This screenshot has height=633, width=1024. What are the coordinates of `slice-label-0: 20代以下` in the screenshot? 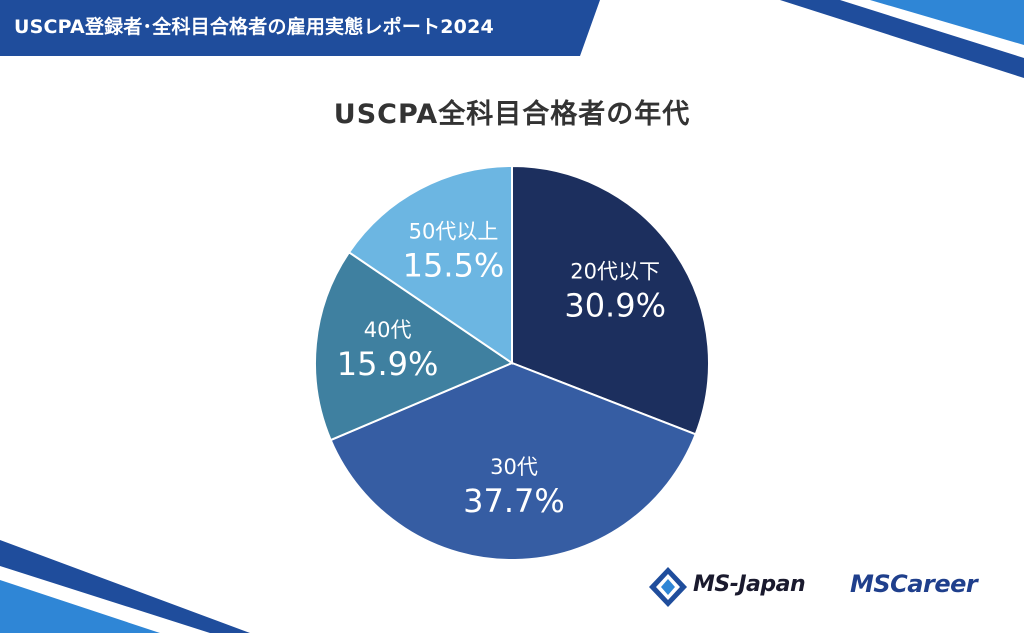 It's located at (615, 271).